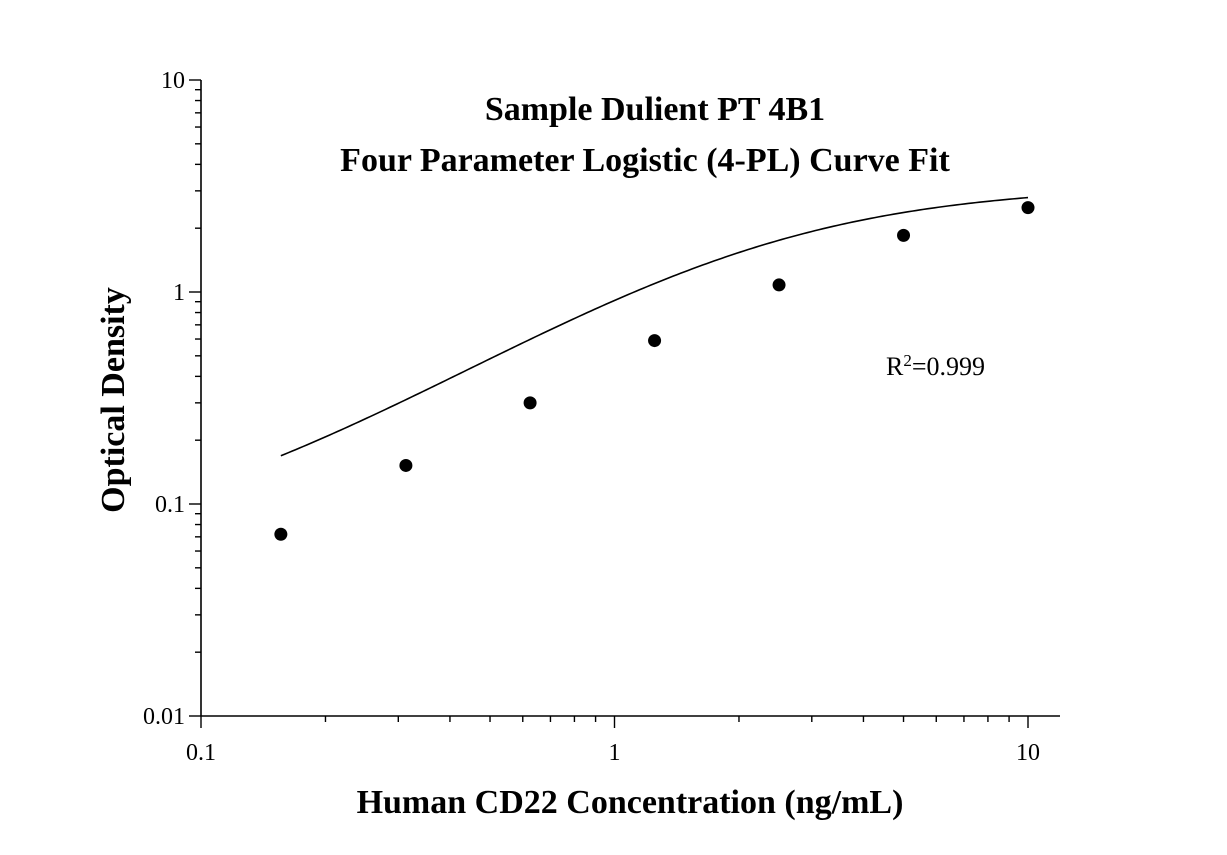  What do you see at coordinates (201, 753) in the screenshot?
I see `x-tick-label: 0.1` at bounding box center [201, 753].